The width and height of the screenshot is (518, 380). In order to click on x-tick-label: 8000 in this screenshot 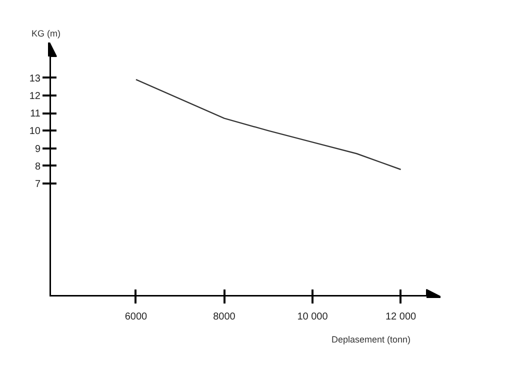, I will do `click(224, 317)`.